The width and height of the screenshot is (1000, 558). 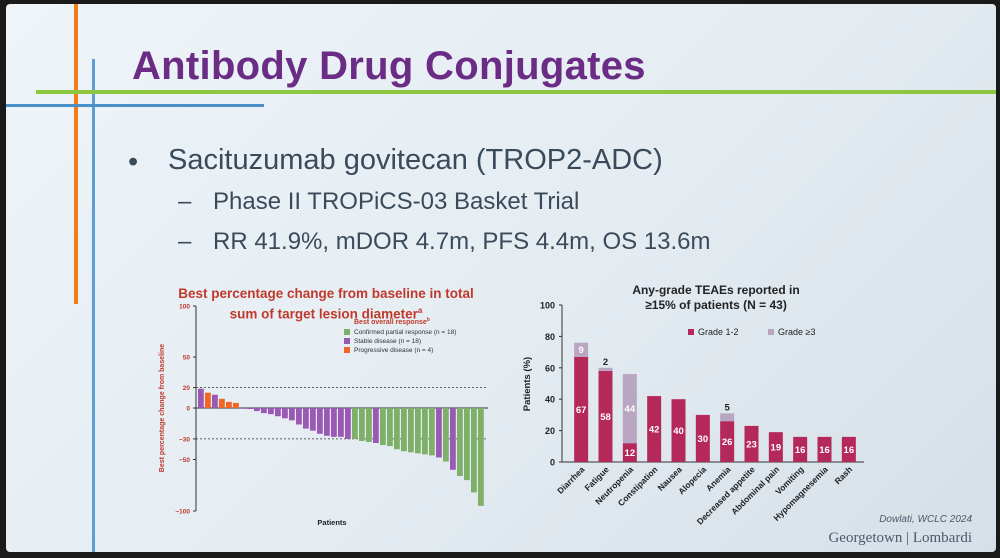 I want to click on waterfall-y-tick-label: 100, so click(x=184, y=307).